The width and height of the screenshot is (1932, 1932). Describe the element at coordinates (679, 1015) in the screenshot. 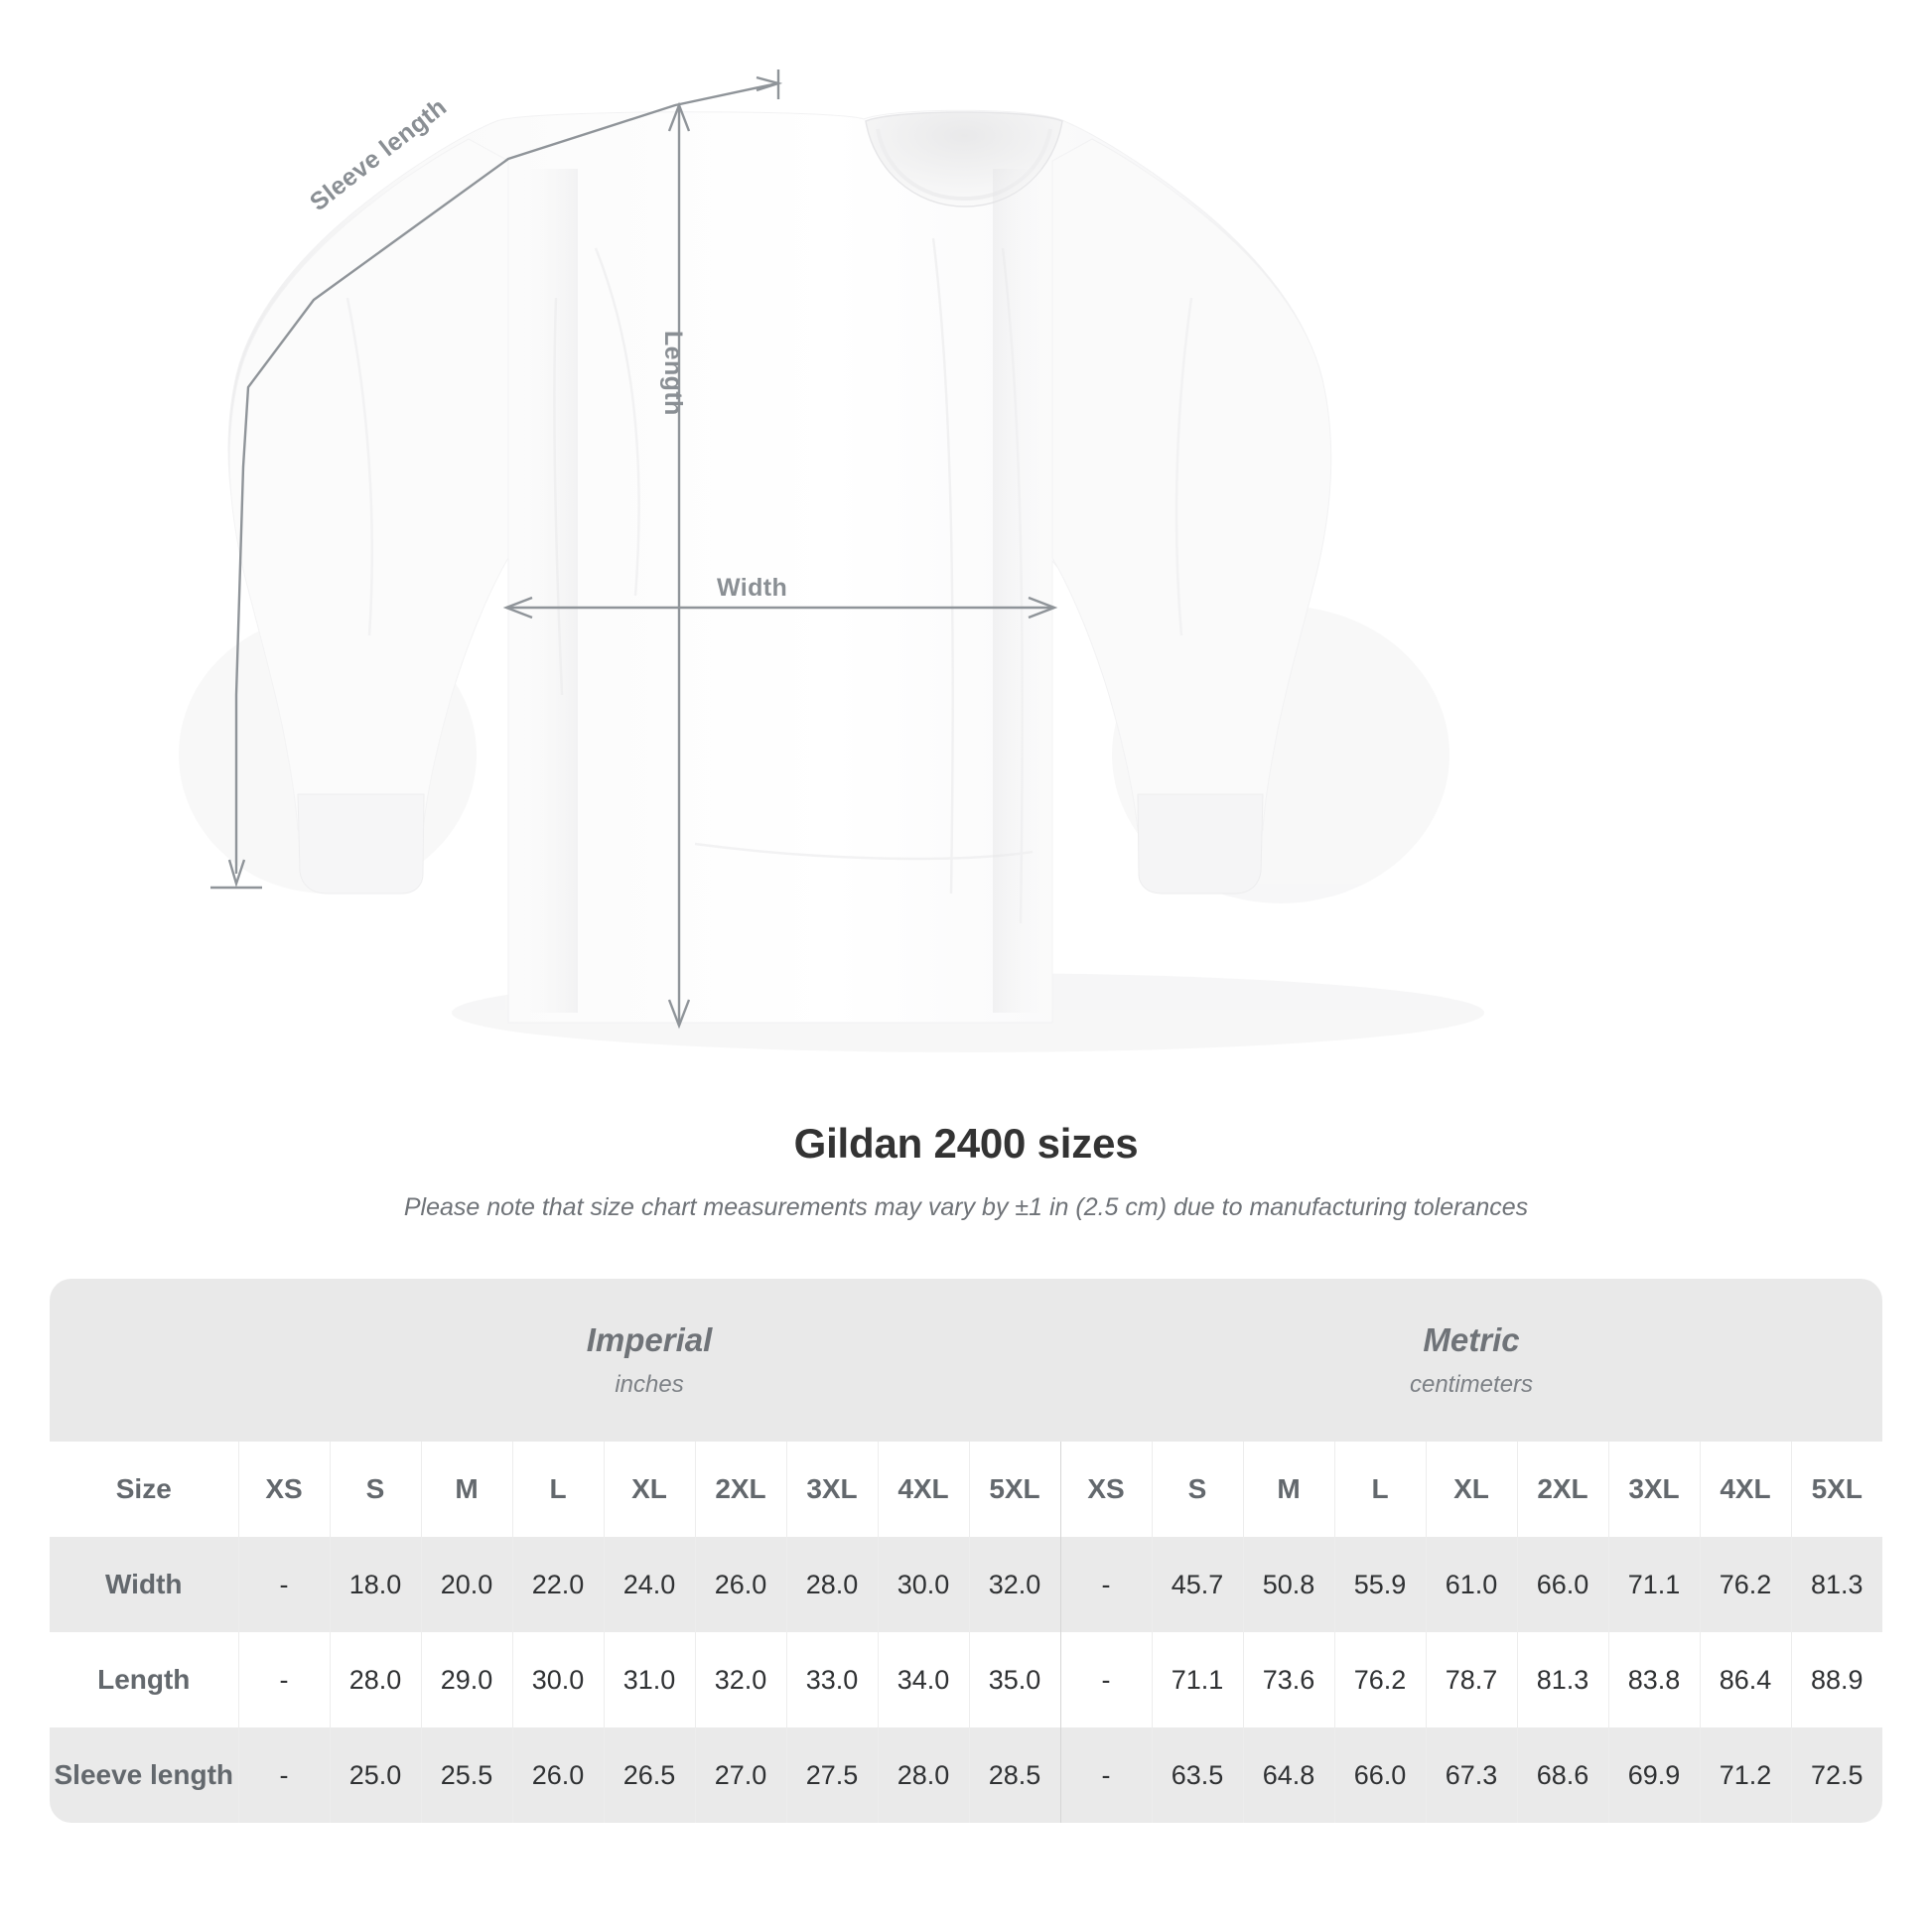

I see `length-arrowhead-bottom` at that location.